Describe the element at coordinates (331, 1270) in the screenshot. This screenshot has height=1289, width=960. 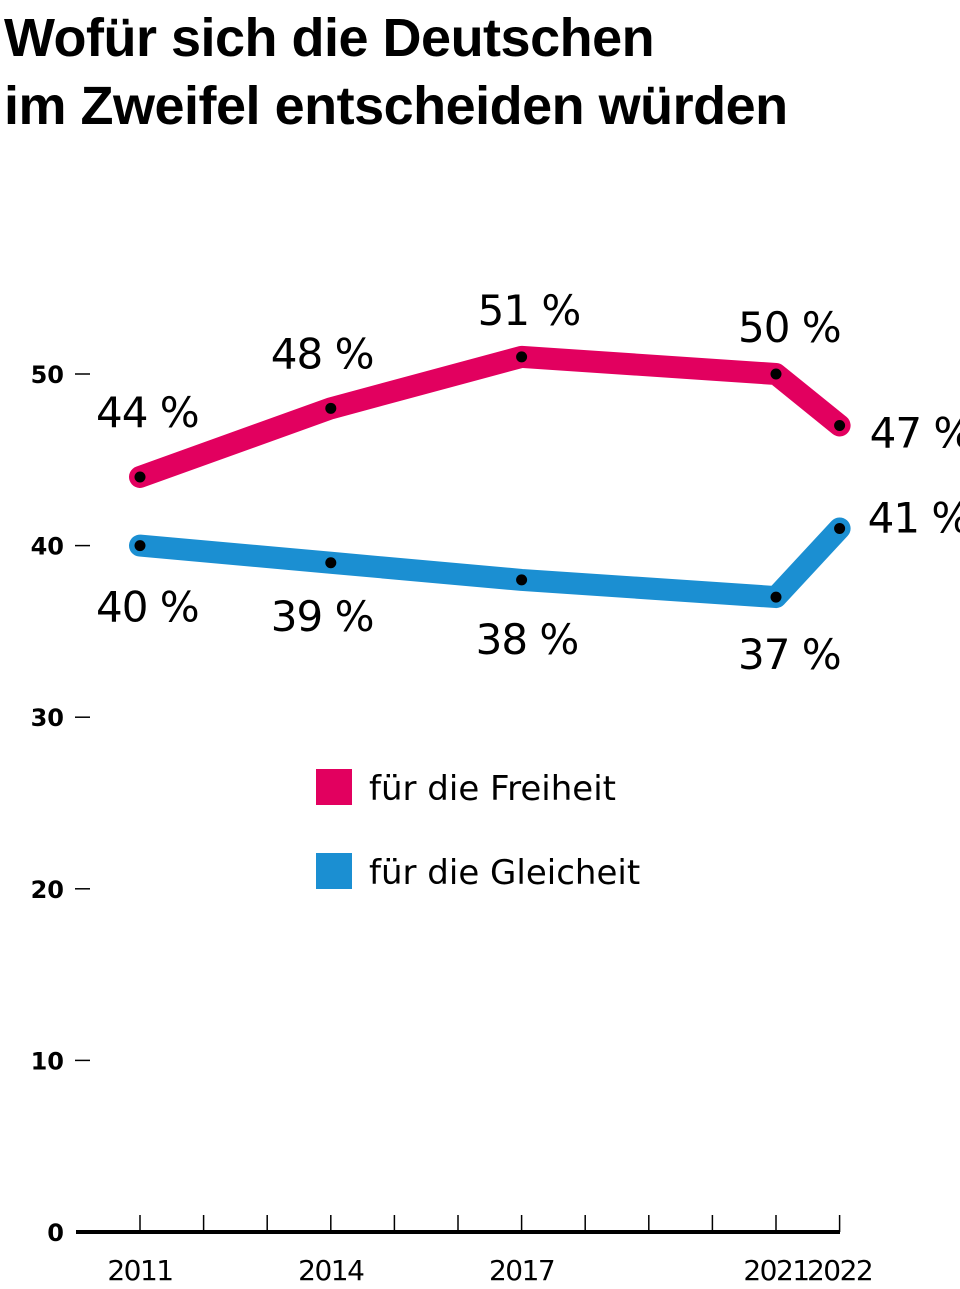
I see `x-tick-label-2014: 2014` at that location.